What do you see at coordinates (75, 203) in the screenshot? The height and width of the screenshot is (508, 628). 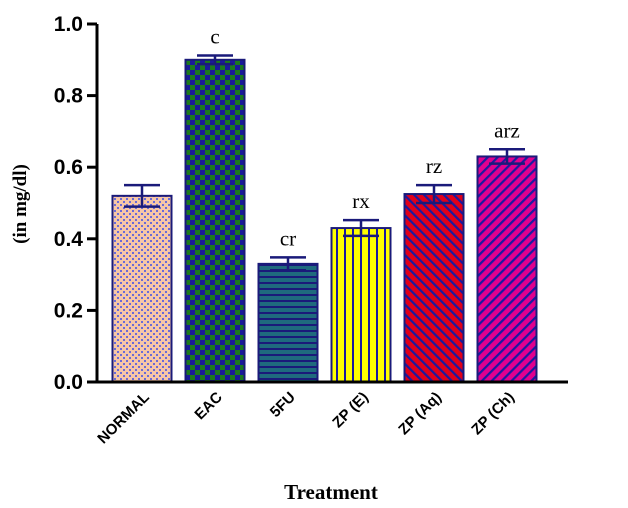 I see `y-axis-ticks: 0.0 0.2 0.4 0.6 0.8 1.0` at bounding box center [75, 203].